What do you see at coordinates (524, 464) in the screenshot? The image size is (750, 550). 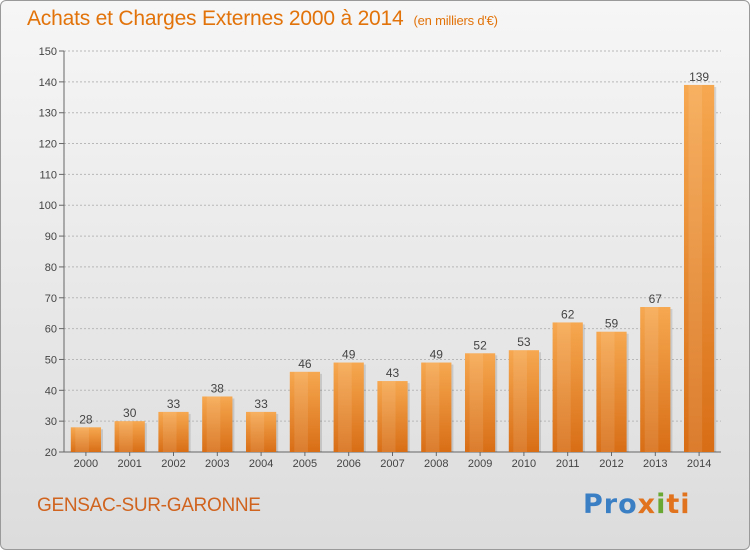 I see `x-tick-label: 2010` at bounding box center [524, 464].